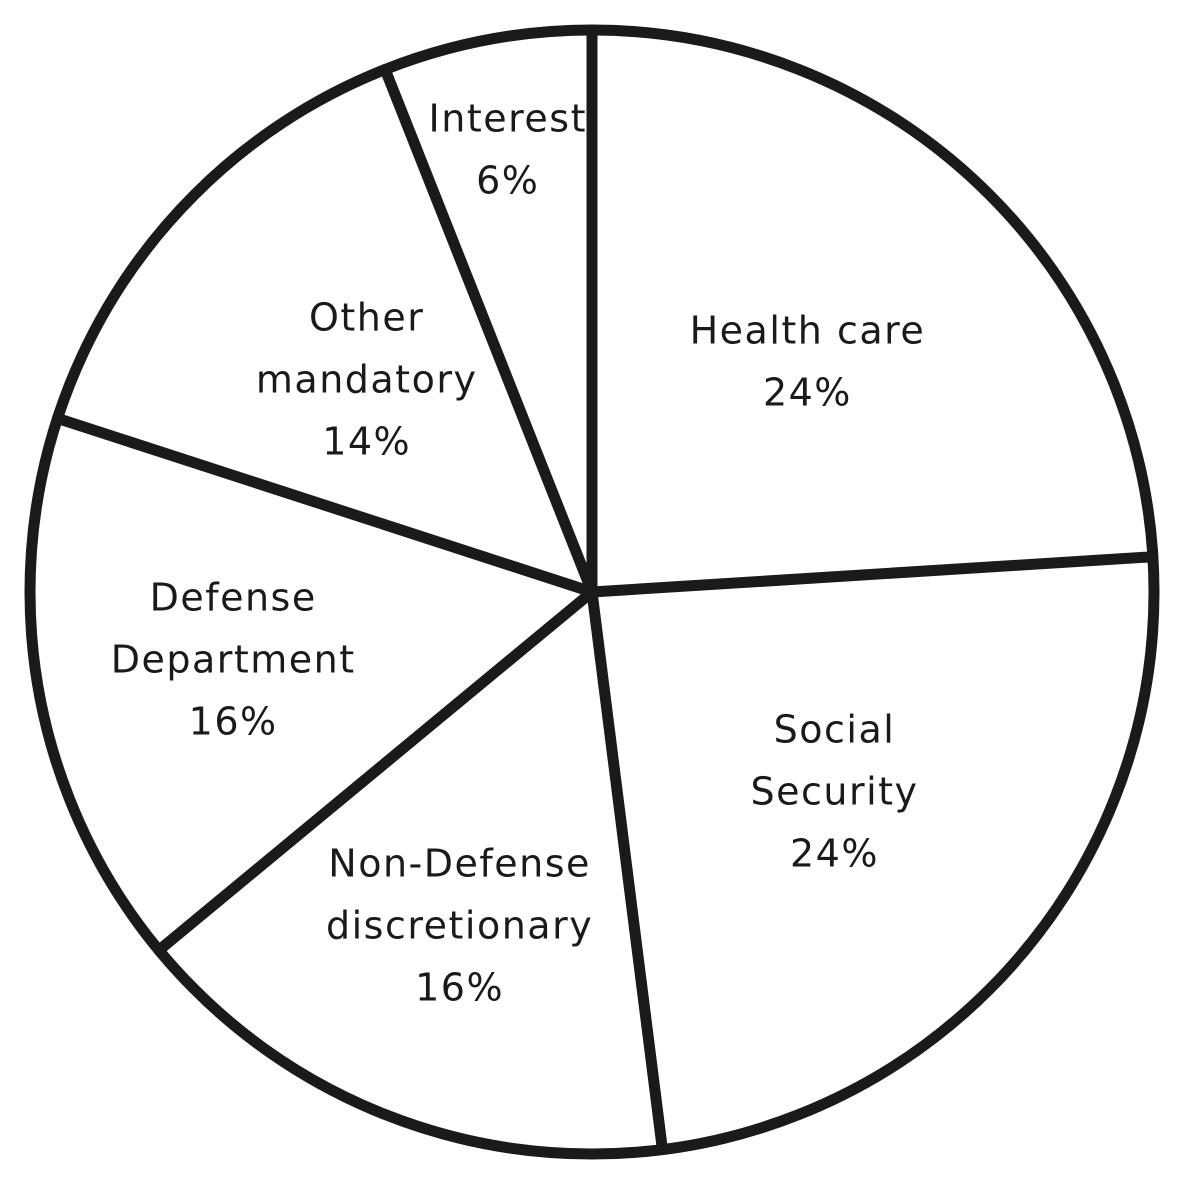  What do you see at coordinates (488, 330) in the screenshot?
I see `slice-divider-interest` at bounding box center [488, 330].